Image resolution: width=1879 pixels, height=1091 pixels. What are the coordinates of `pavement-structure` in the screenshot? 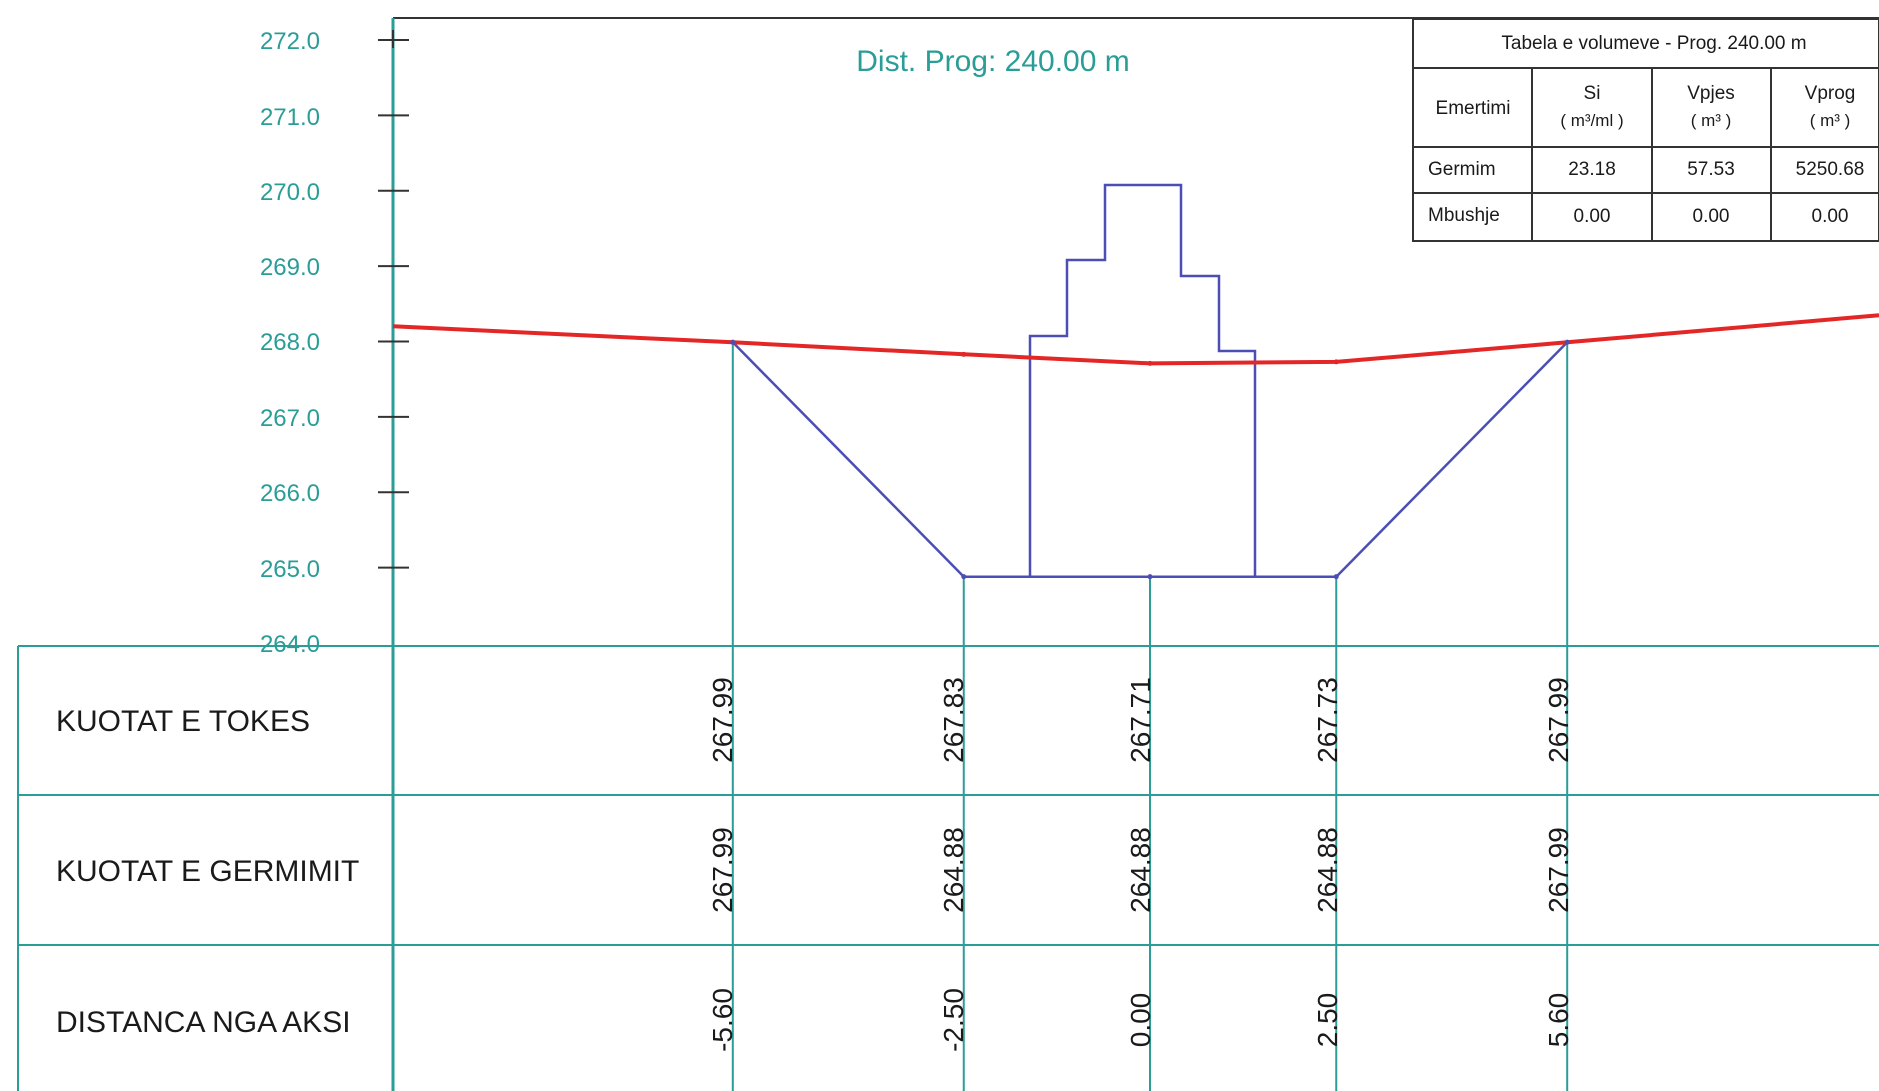 It's located at (1142, 380).